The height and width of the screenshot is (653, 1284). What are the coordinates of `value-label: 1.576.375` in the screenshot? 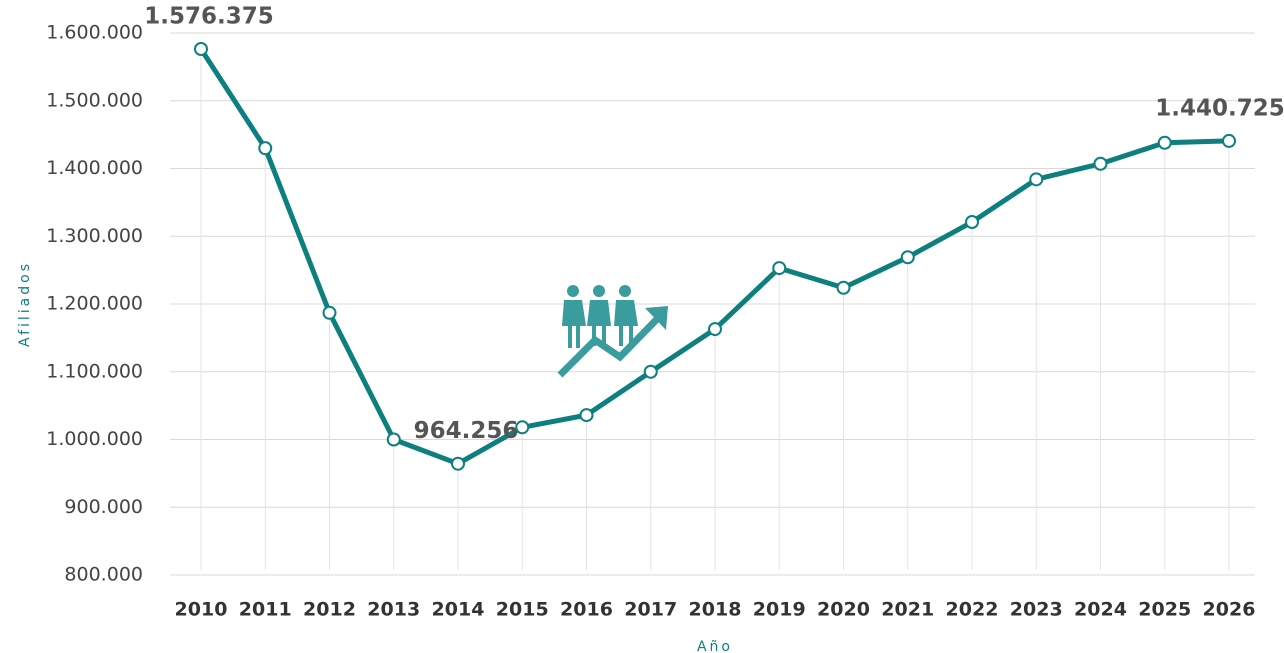 It's located at (209, 17).